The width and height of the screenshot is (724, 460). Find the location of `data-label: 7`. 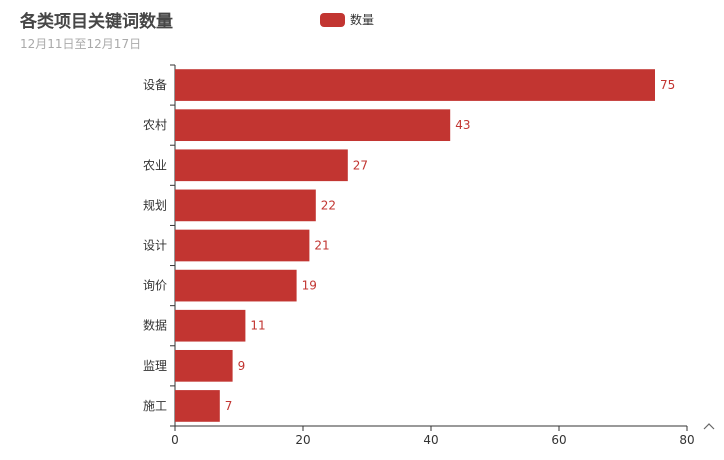

data-label: 7 is located at coordinates (229, 406).